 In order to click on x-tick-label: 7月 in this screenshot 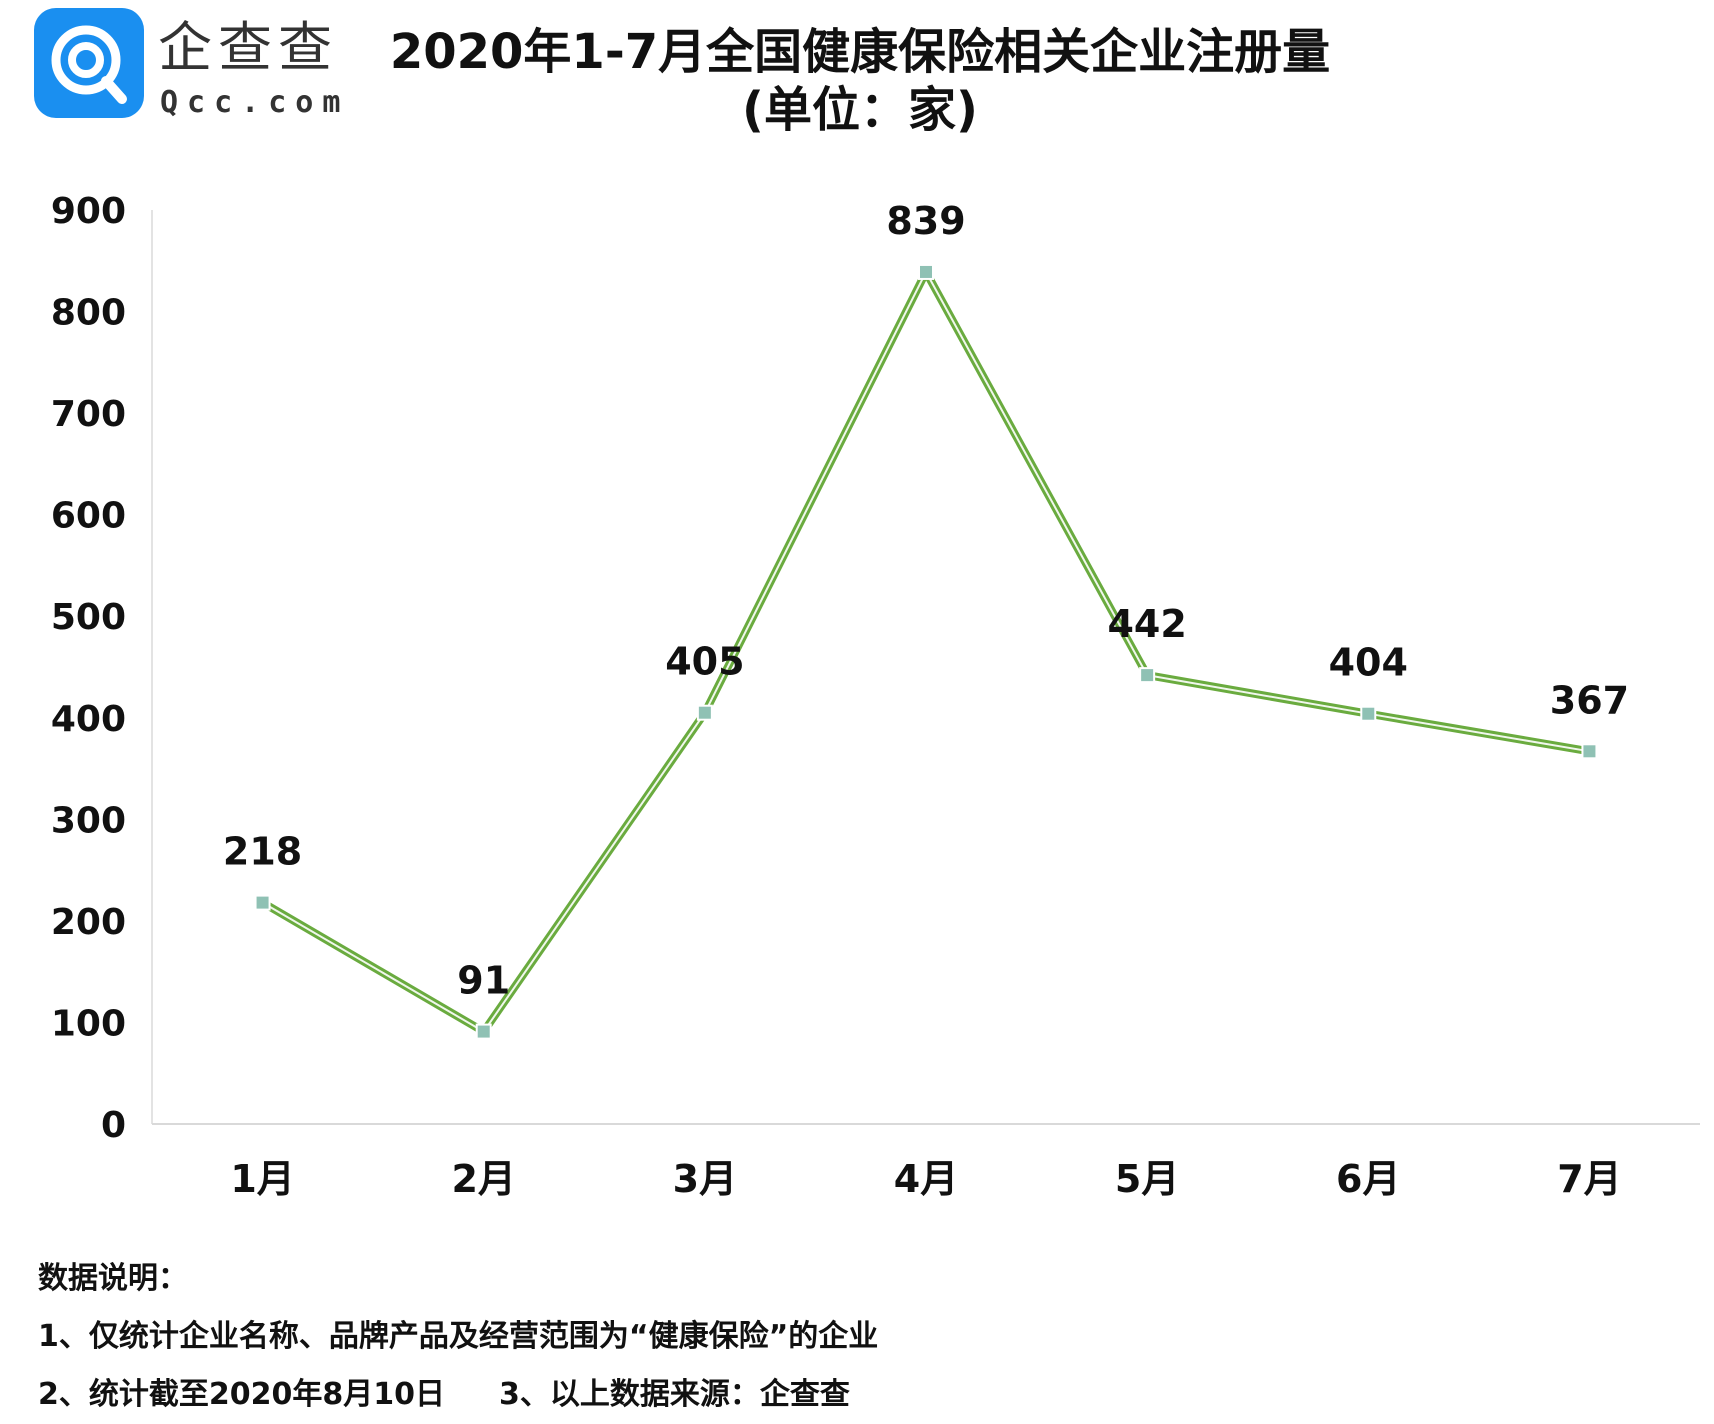, I will do `click(1589, 1179)`.